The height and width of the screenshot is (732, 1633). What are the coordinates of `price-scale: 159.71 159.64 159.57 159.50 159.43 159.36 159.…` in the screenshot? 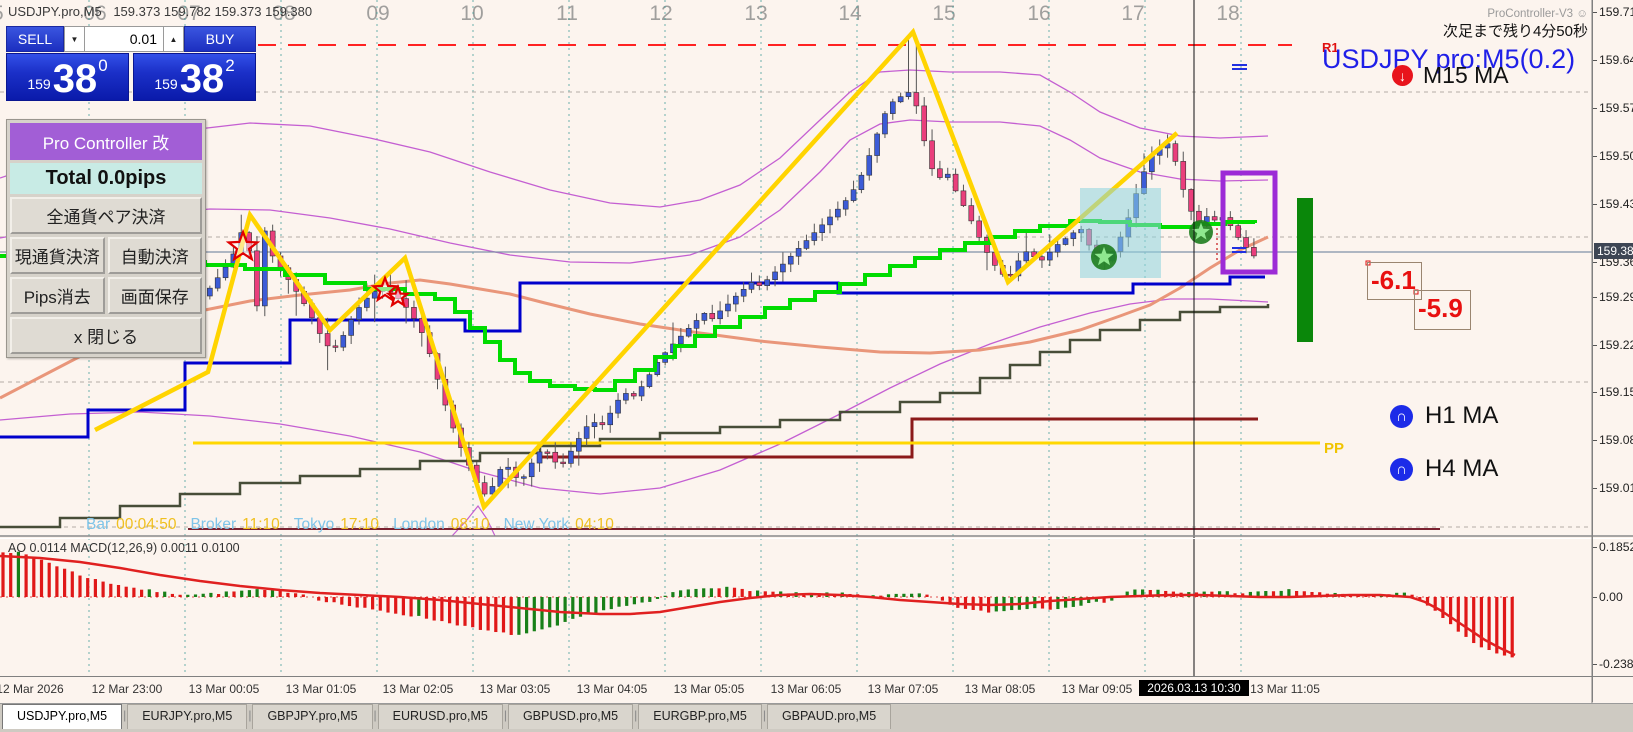 It's located at (1612, 351).